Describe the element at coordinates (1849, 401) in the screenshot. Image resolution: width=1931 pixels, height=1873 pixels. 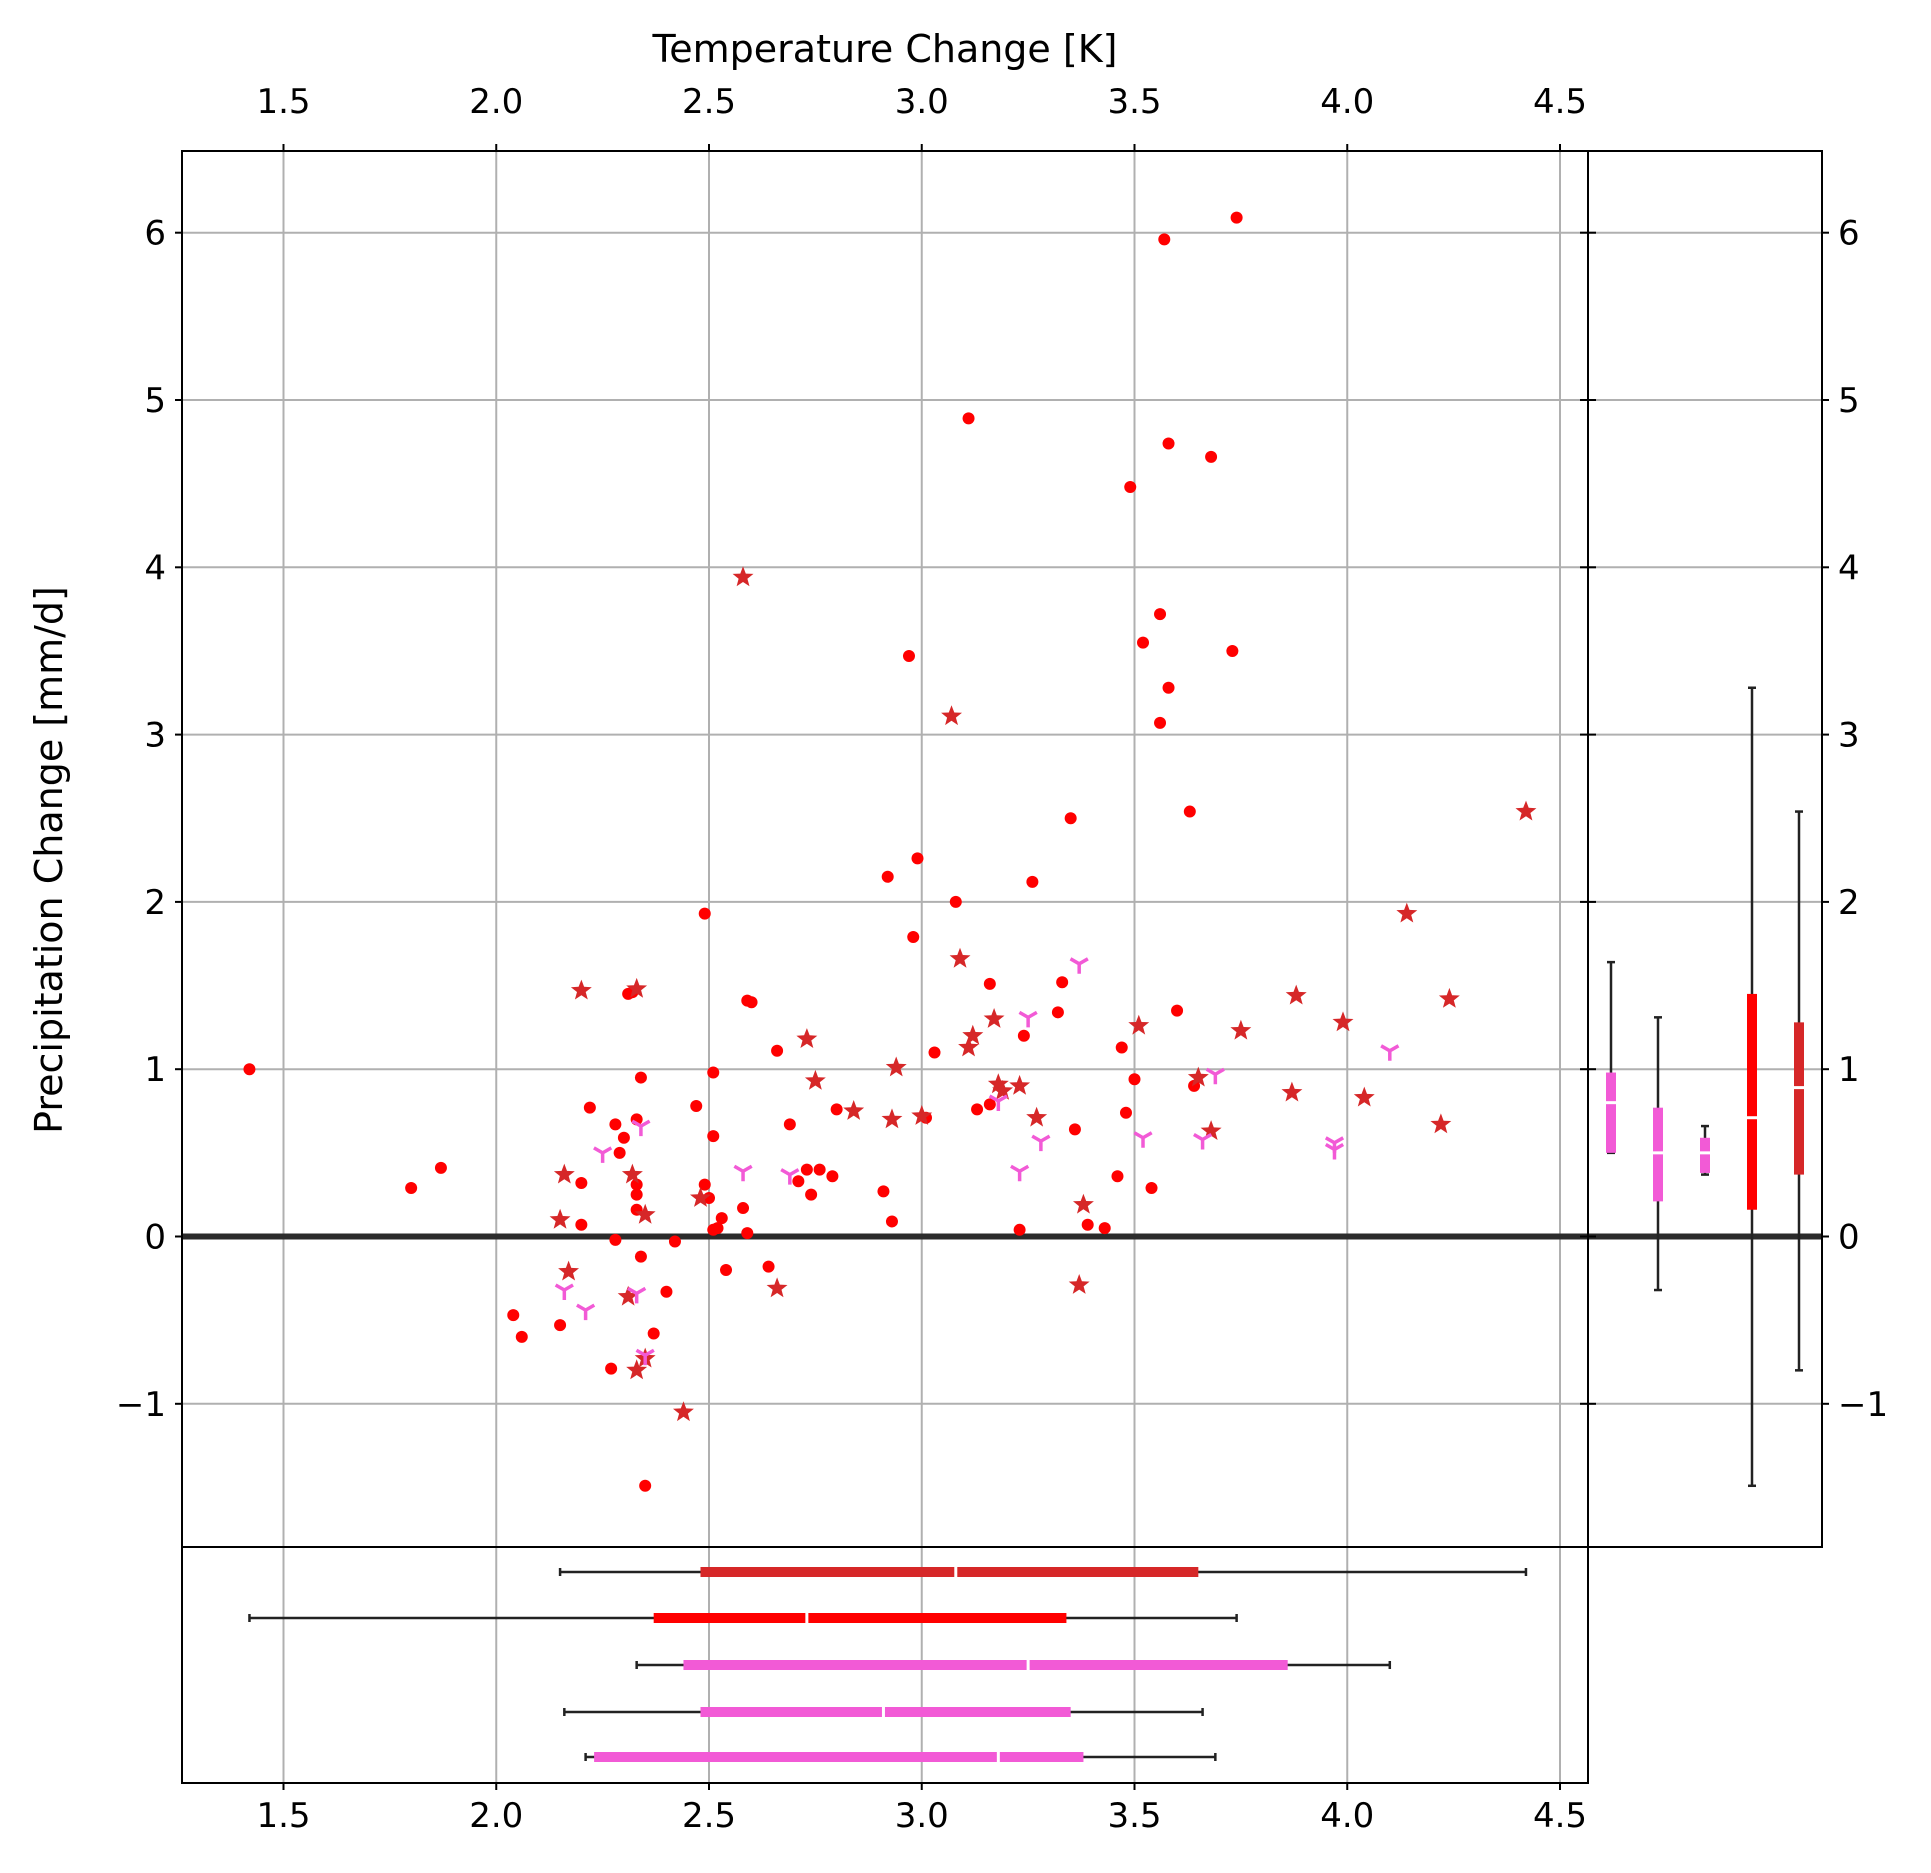
I see `y-tick-label-right: 5` at that location.